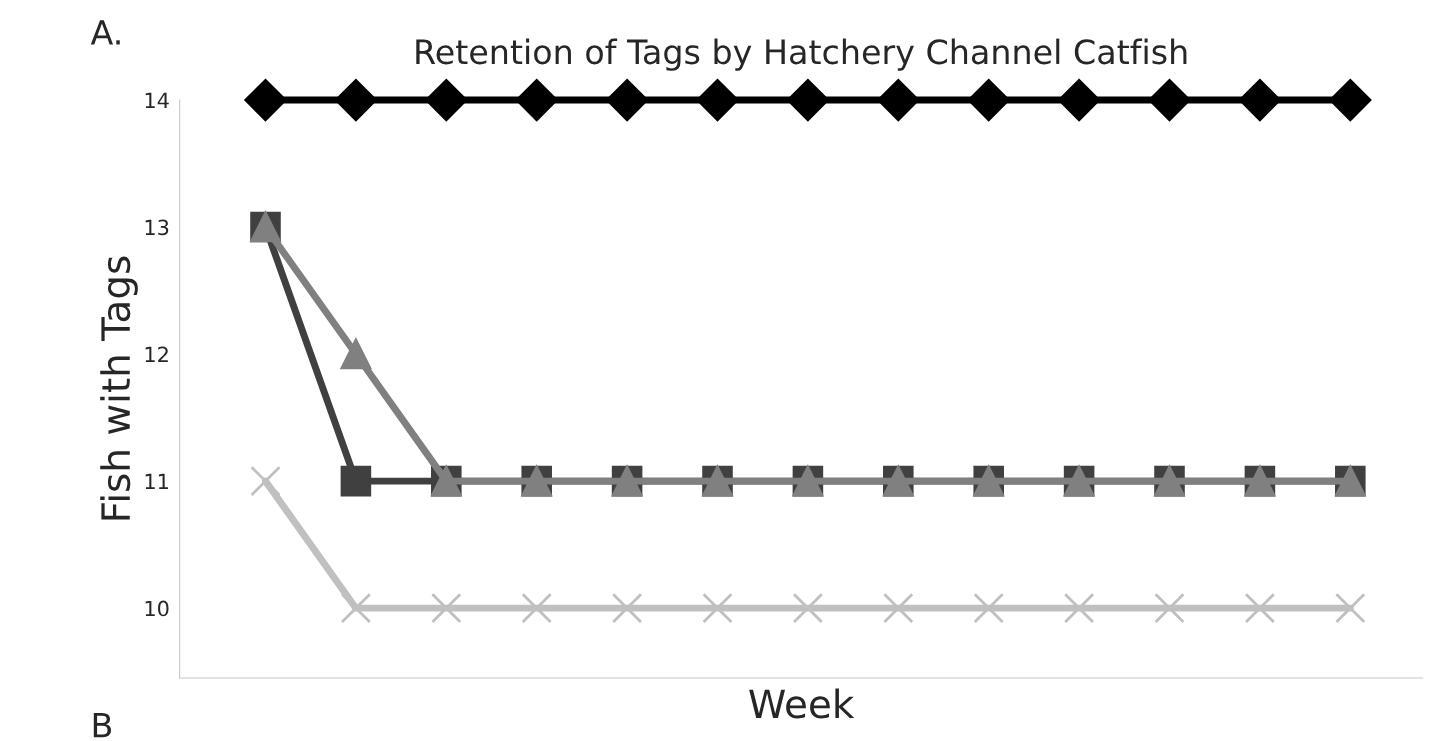 Image resolution: width=1437 pixels, height=741 pixels. What do you see at coordinates (157, 100) in the screenshot?
I see `y-tick-label: 14` at bounding box center [157, 100].